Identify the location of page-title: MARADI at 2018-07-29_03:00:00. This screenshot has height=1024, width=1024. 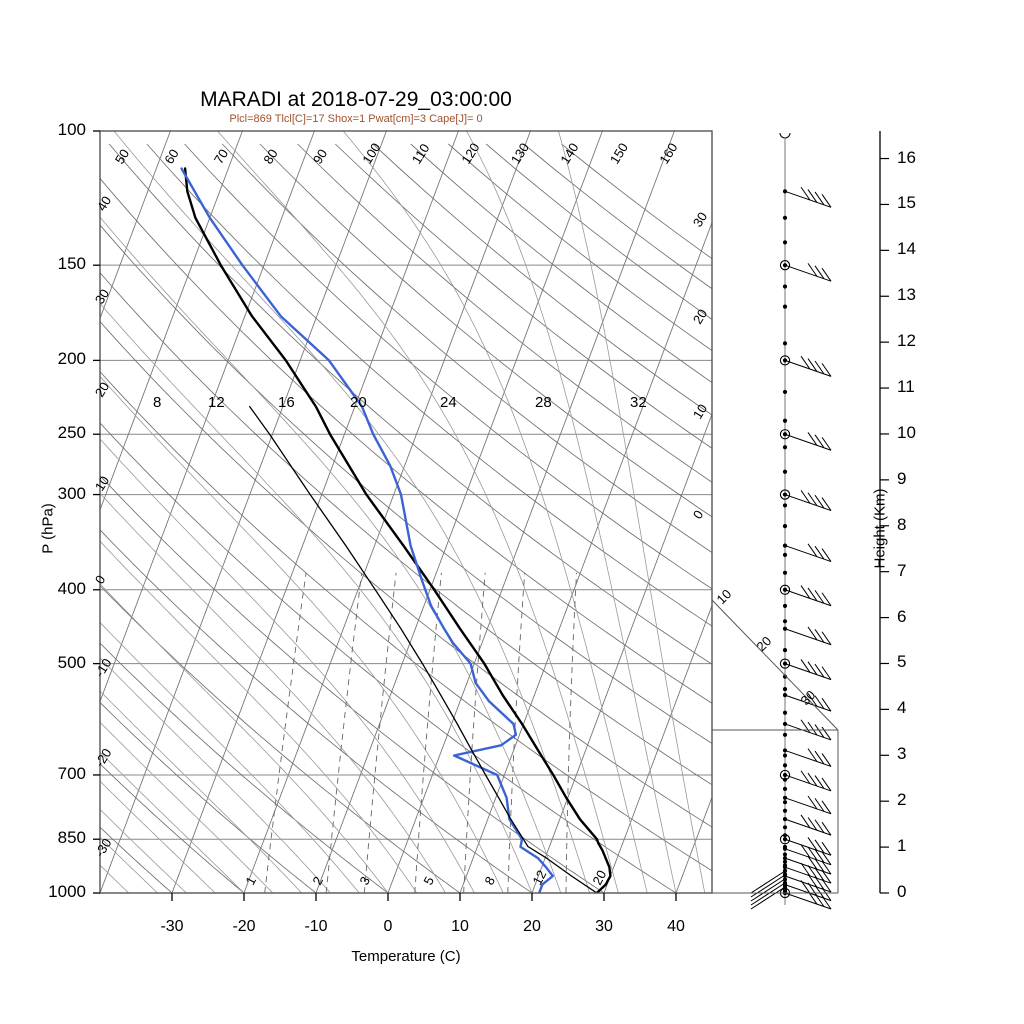
(356, 99).